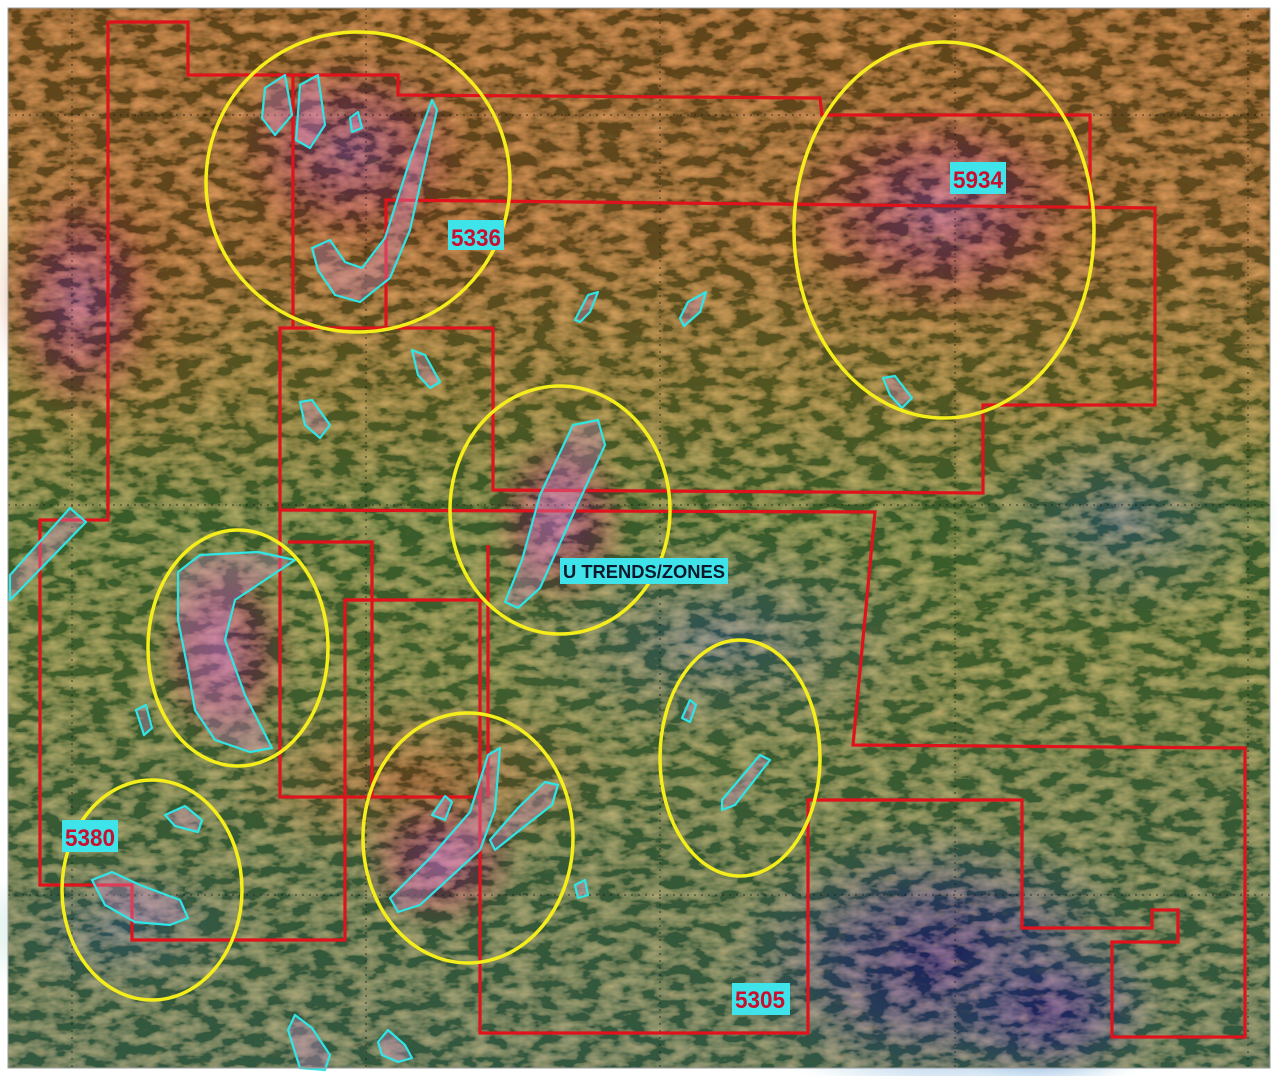  What do you see at coordinates (600, 114) in the screenshot?
I see `claim-5336-boundary` at bounding box center [600, 114].